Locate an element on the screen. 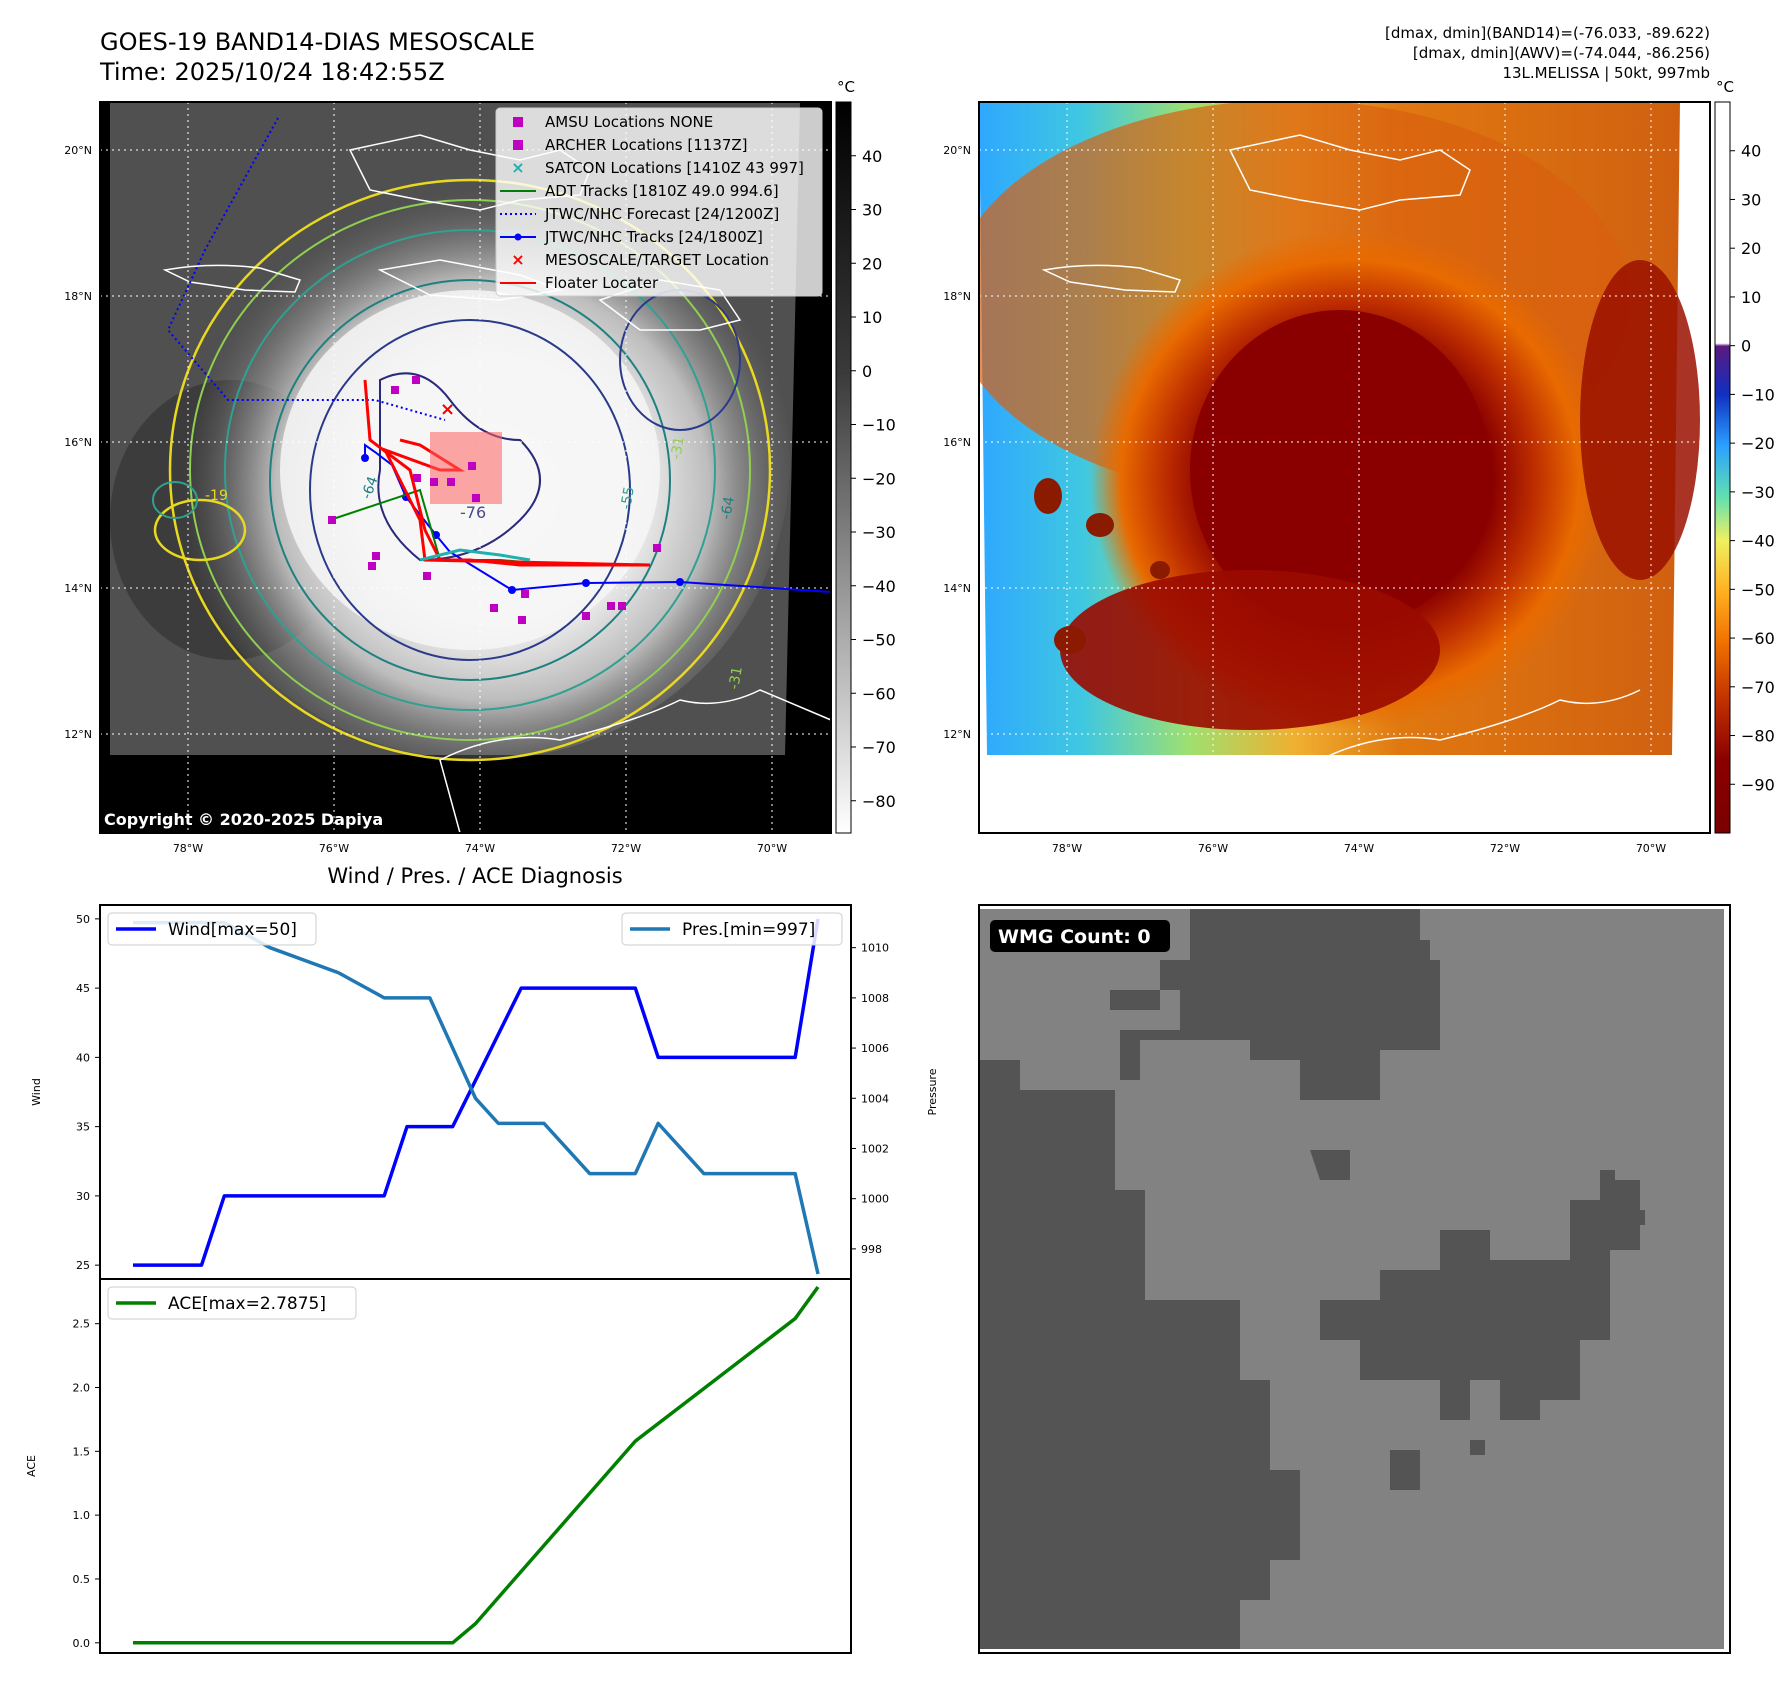 The image size is (1792, 1694). wmg-count: WMG Count: 0 is located at coordinates (1074, 937).